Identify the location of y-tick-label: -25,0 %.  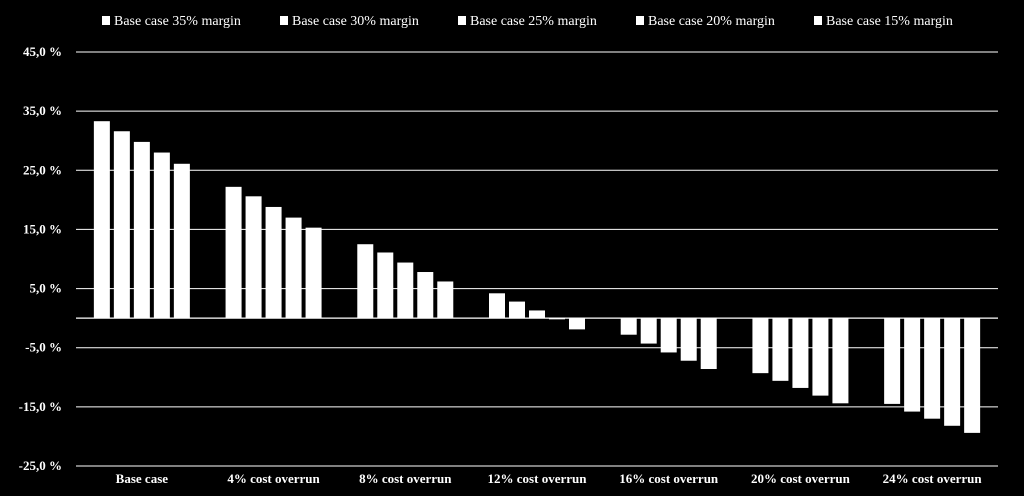
(40, 465).